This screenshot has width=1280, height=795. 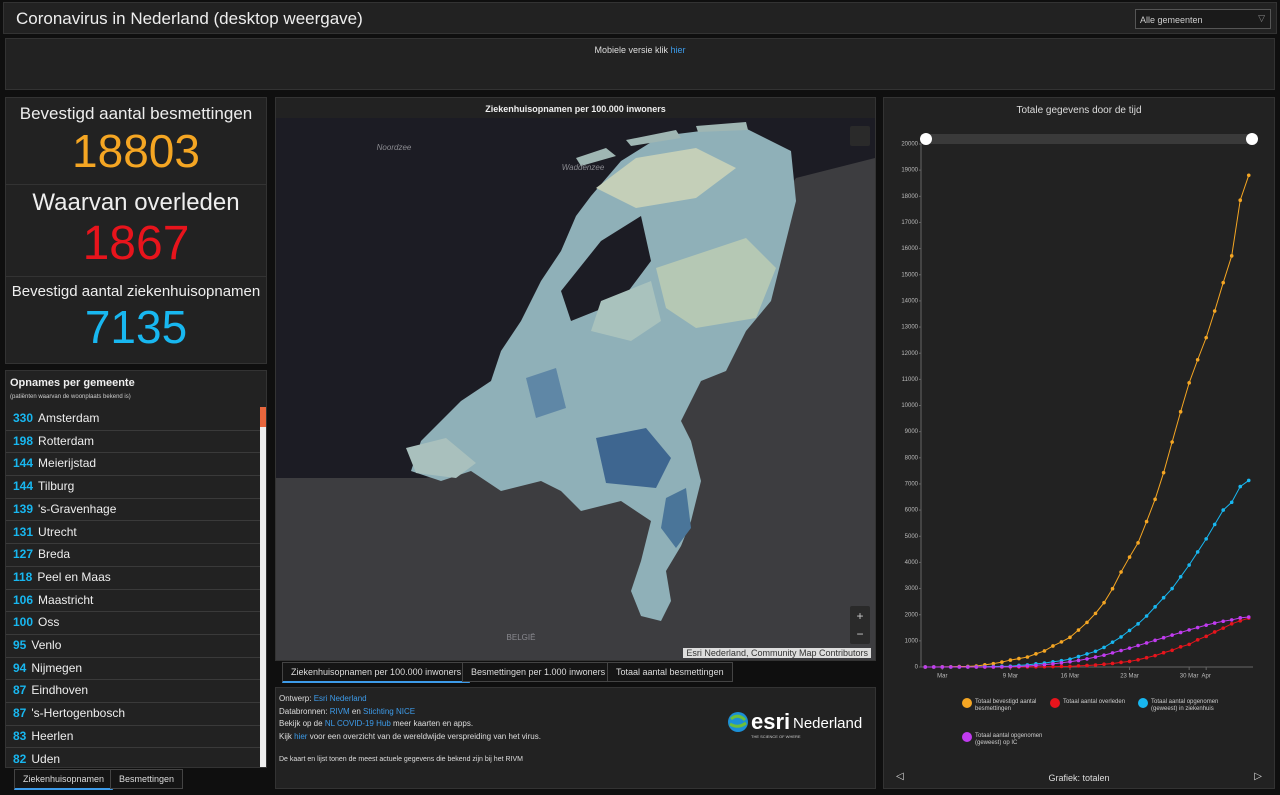 What do you see at coordinates (133, 601) in the screenshot?
I see `list-row: 106 Maastricht` at bounding box center [133, 601].